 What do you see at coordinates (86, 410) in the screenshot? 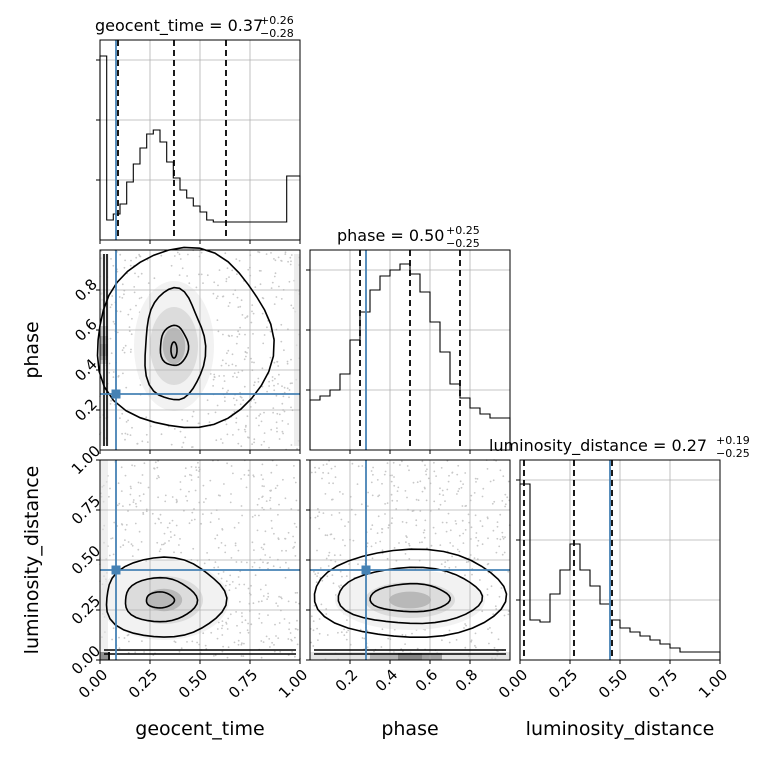
I see `y-tick-label: 0.2` at bounding box center [86, 410].